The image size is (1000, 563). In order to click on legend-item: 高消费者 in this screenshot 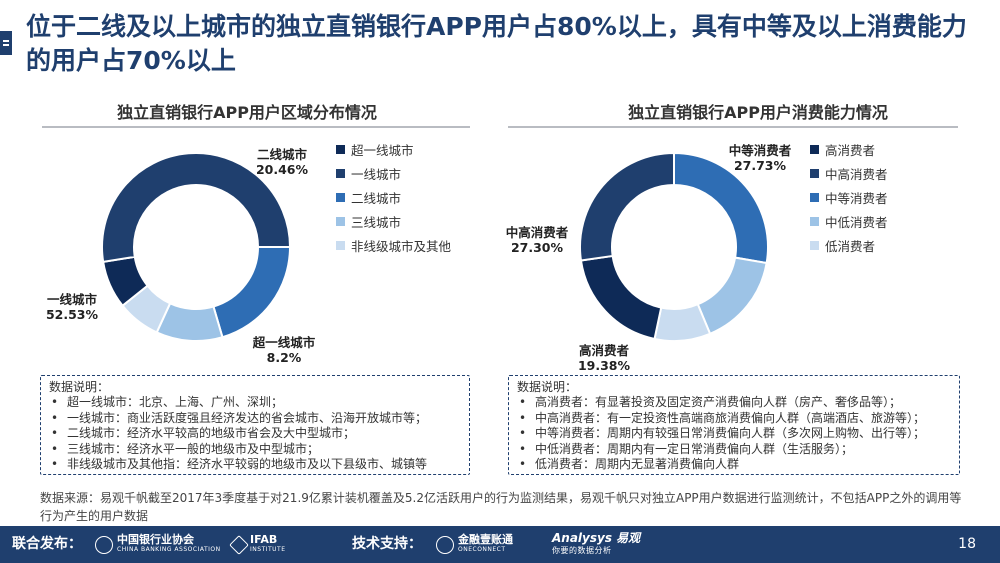, I will do `click(849, 149)`.